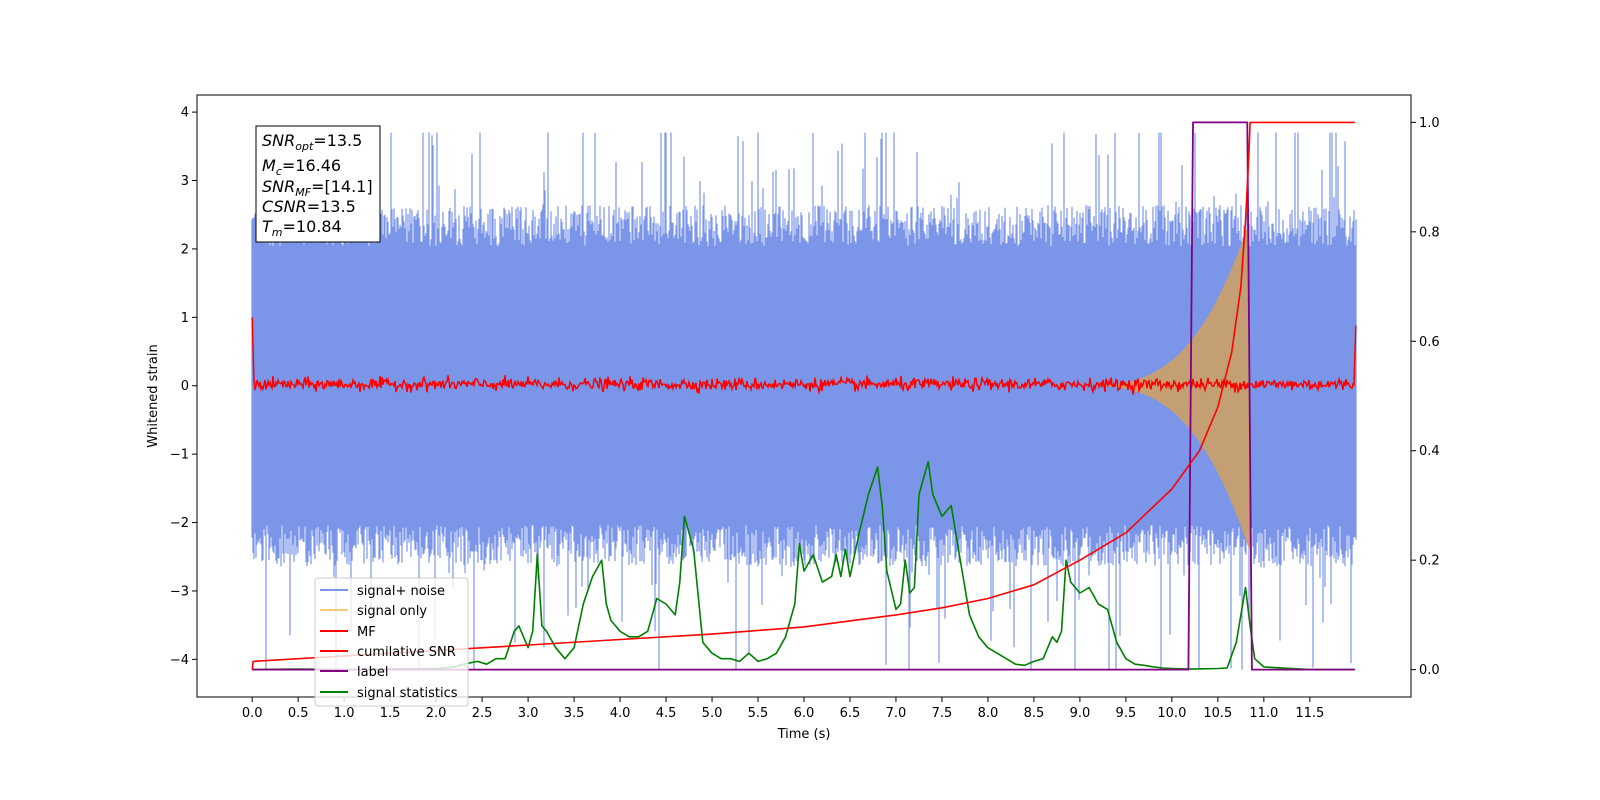 The image size is (1600, 800). What do you see at coordinates (406, 652) in the screenshot?
I see `legend-label-cumulative-snr: cumilative SNR` at bounding box center [406, 652].